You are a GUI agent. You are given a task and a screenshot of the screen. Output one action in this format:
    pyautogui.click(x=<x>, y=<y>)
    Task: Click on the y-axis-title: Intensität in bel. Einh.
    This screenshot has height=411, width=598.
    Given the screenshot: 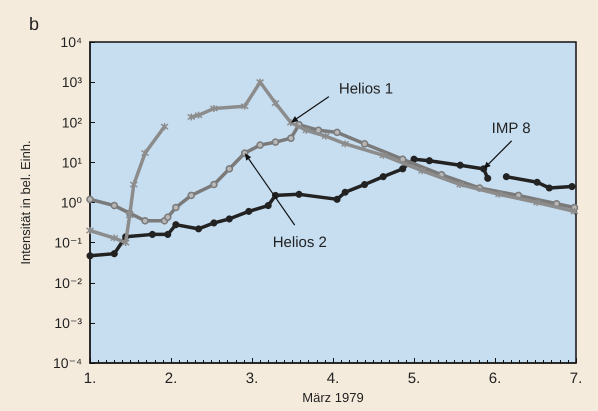 What is the action you would take?
    pyautogui.click(x=25, y=202)
    